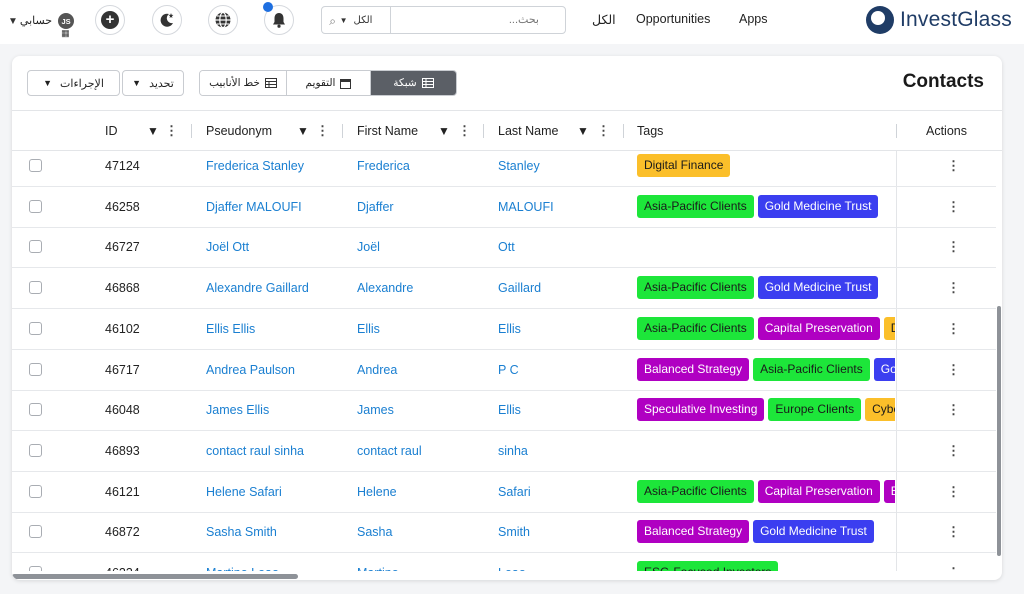 This screenshot has width=1024, height=594. I want to click on view-pipeline: خط الأنابيب, so click(243, 83).